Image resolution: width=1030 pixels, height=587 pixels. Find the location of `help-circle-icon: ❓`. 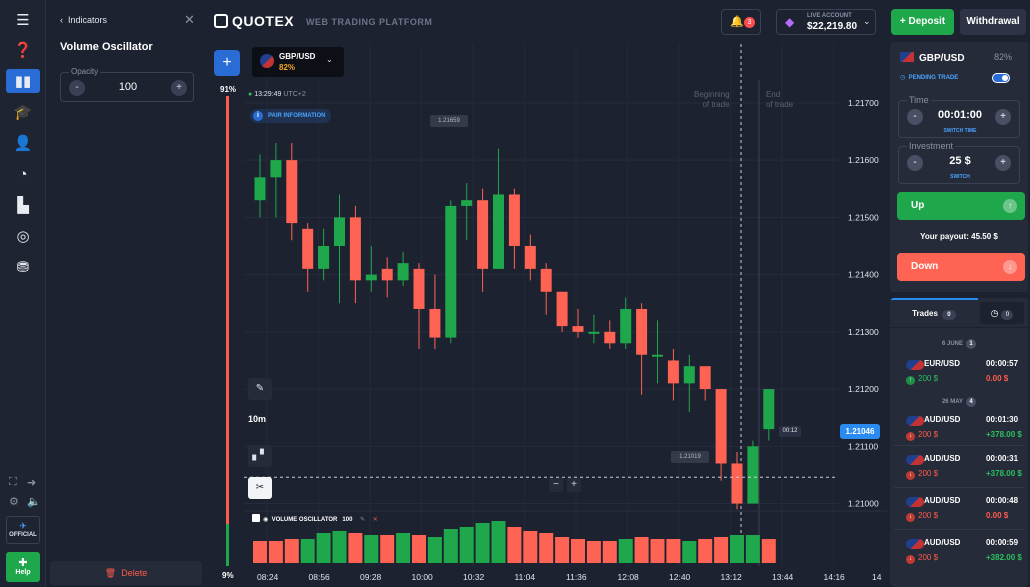

help-circle-icon: ❓ is located at coordinates (23, 50).